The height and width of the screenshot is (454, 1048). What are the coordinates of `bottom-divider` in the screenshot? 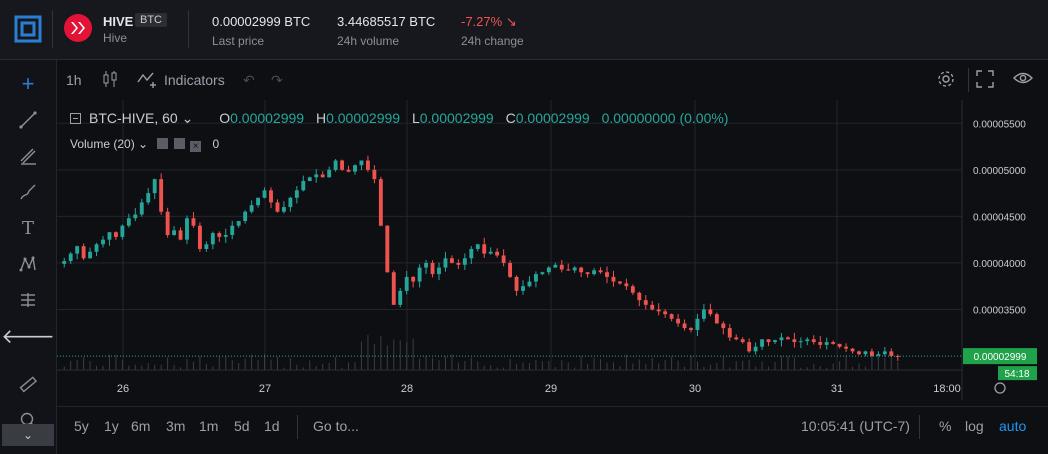 It's located at (297, 427).